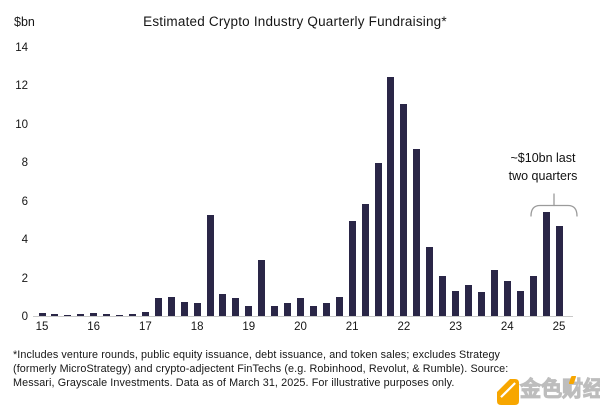 The width and height of the screenshot is (600, 409). What do you see at coordinates (24, 240) in the screenshot?
I see `y-tick-label: 4` at bounding box center [24, 240].